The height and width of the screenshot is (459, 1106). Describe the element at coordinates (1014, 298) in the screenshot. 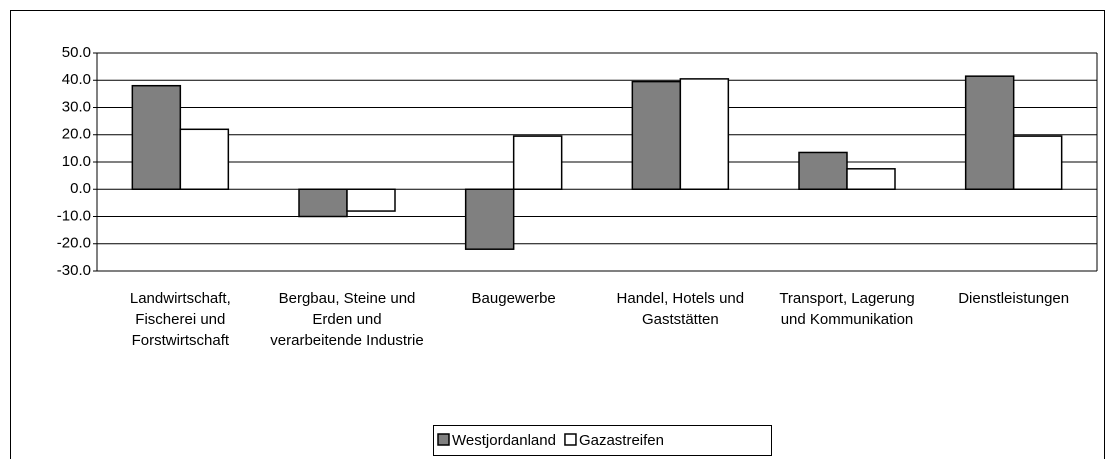

I see `x-tick-label: Dienstleistungen` at that location.